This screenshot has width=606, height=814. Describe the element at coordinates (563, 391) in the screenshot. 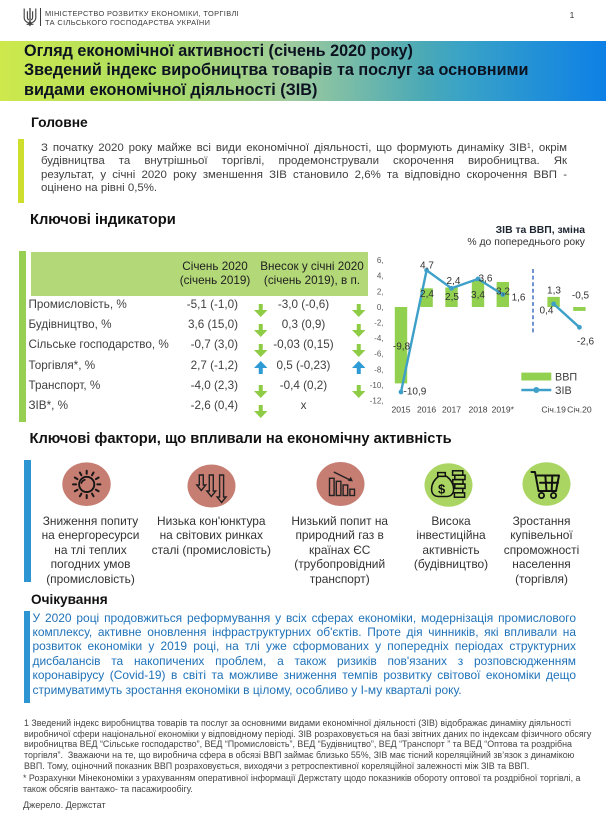

I see `svg-text: ЗІВ` at that location.